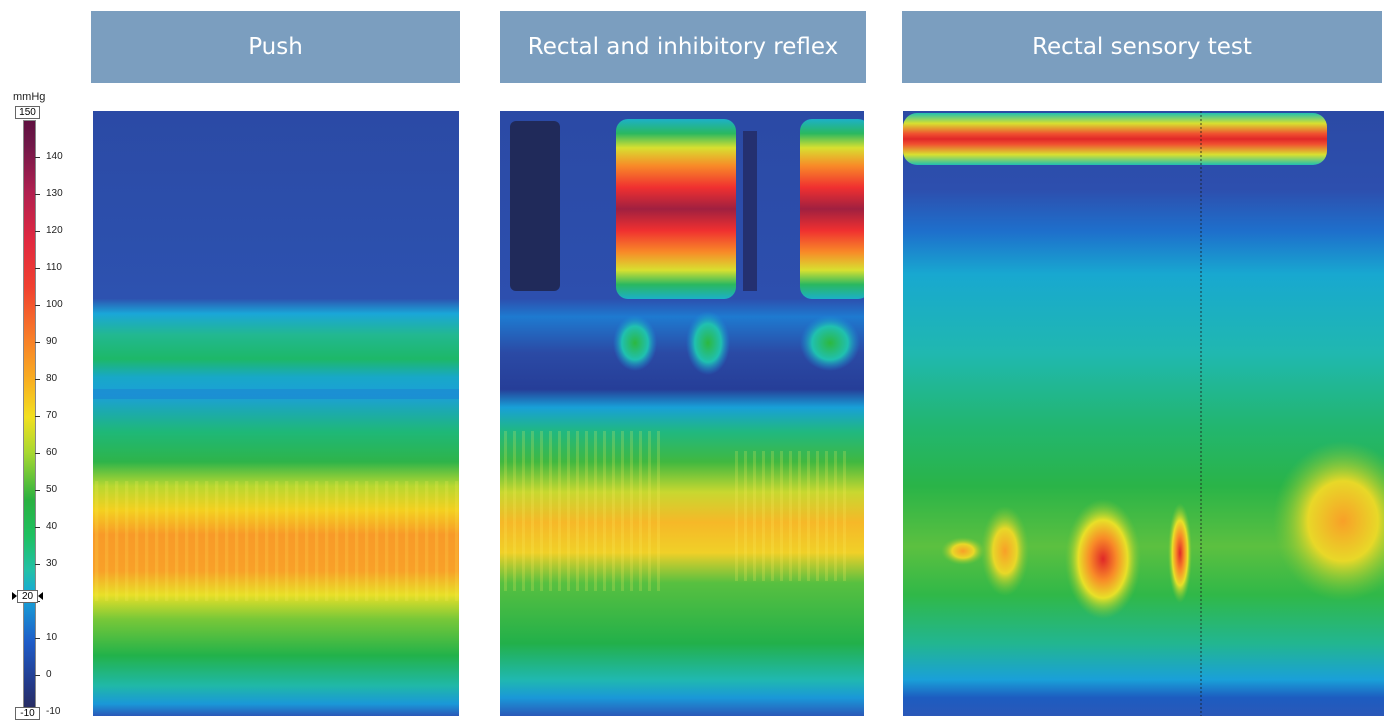 The image size is (1390, 720). Describe the element at coordinates (52, 415) in the screenshot. I see `colorbar-tick-label: 70` at that location.